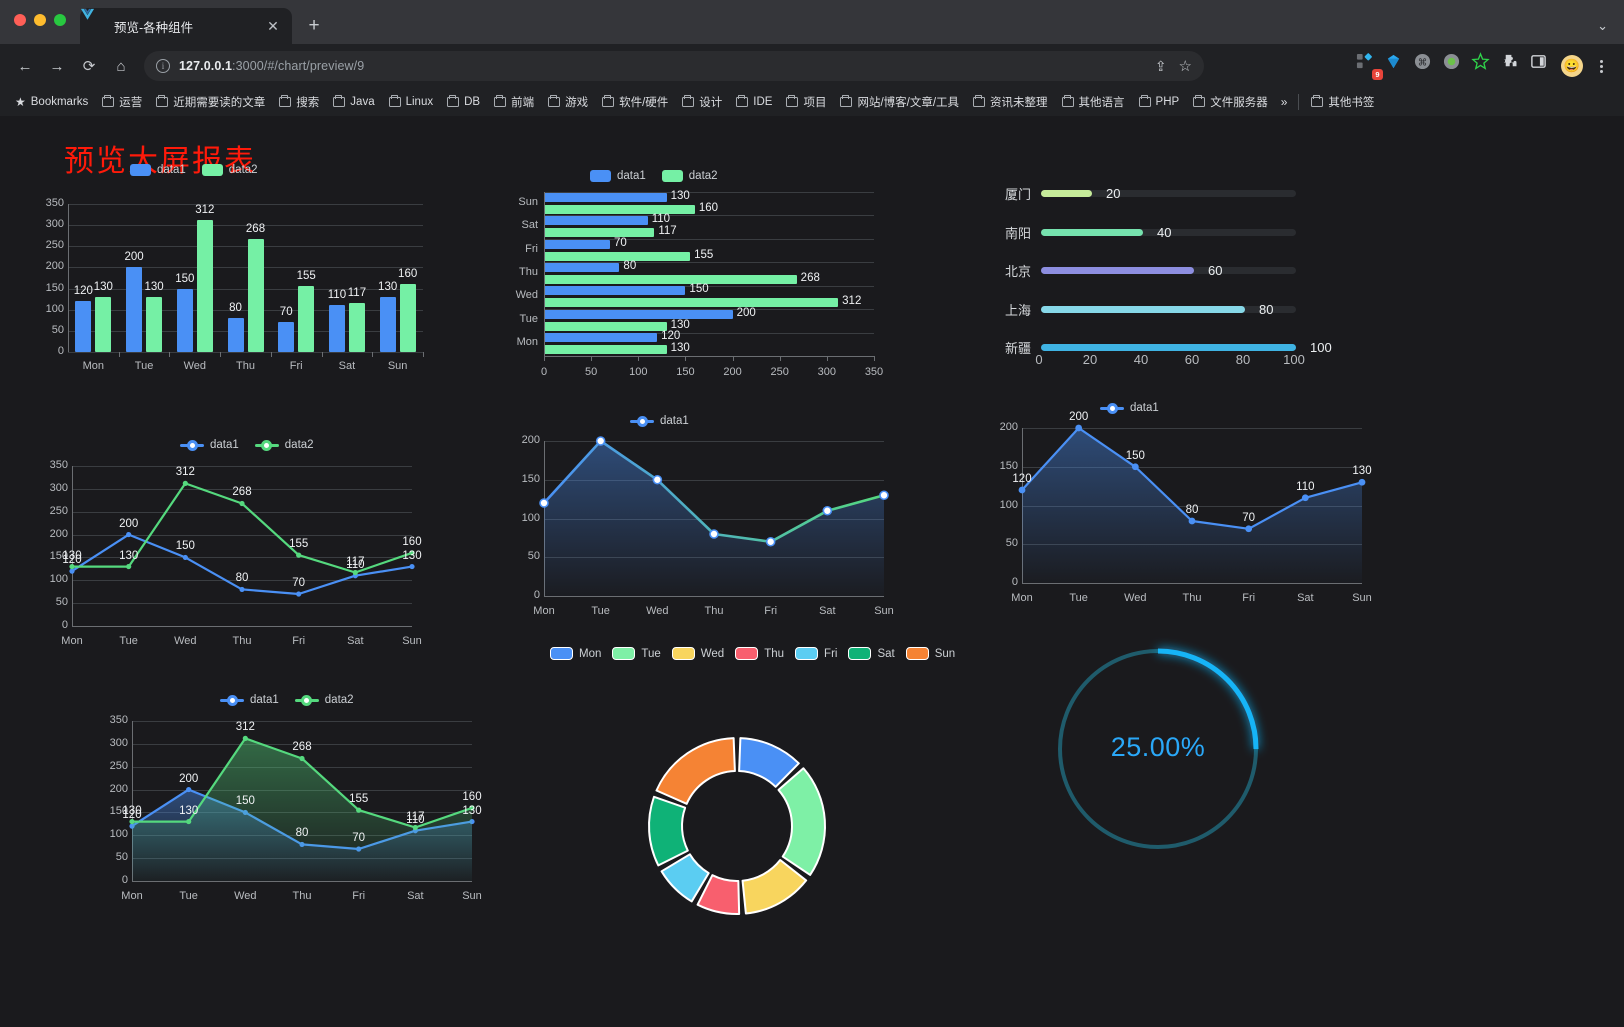  I want to click on command-circle-icon: ⌘, so click(1427, 66).